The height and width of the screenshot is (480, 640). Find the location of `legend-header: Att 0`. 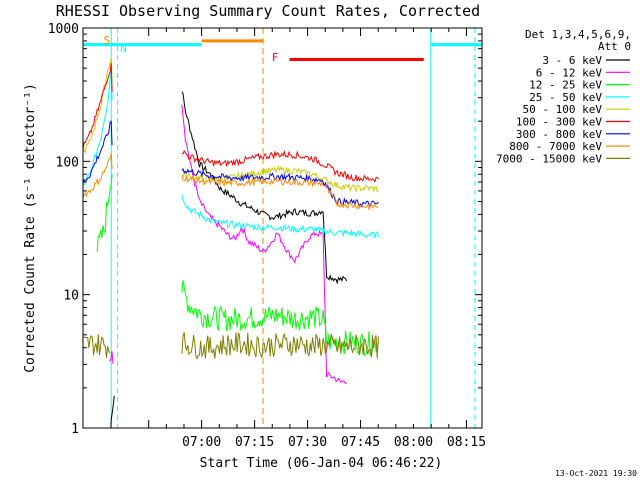

legend-header: Att 0 is located at coordinates (614, 46).